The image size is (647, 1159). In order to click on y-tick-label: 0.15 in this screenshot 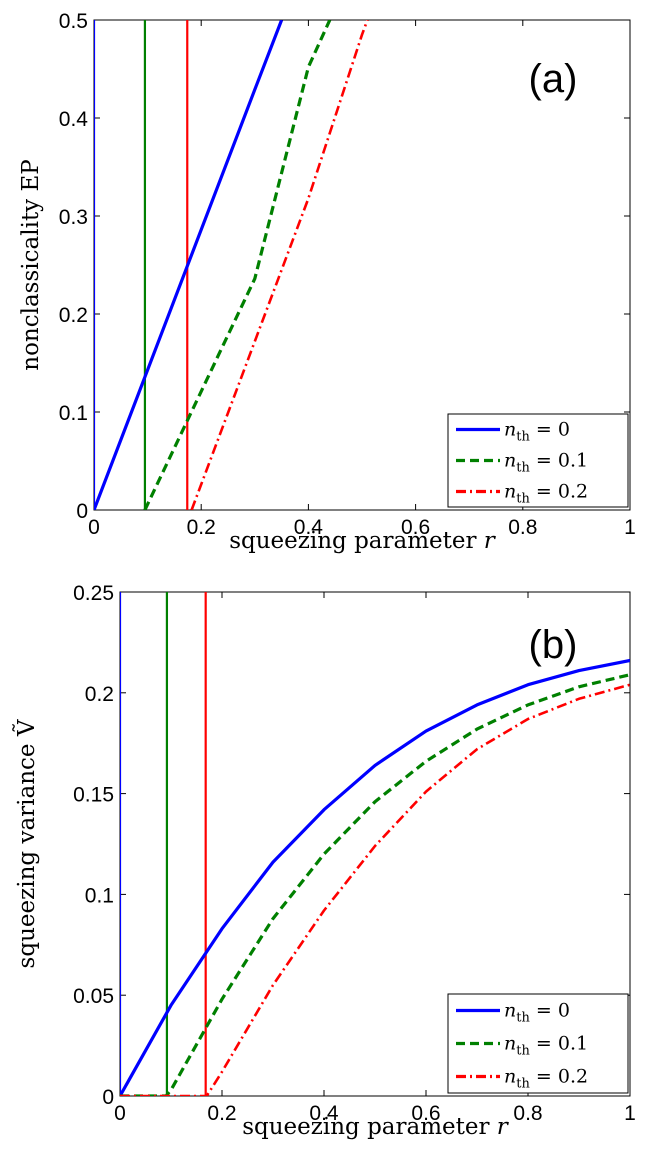, I will do `click(93, 795)`.